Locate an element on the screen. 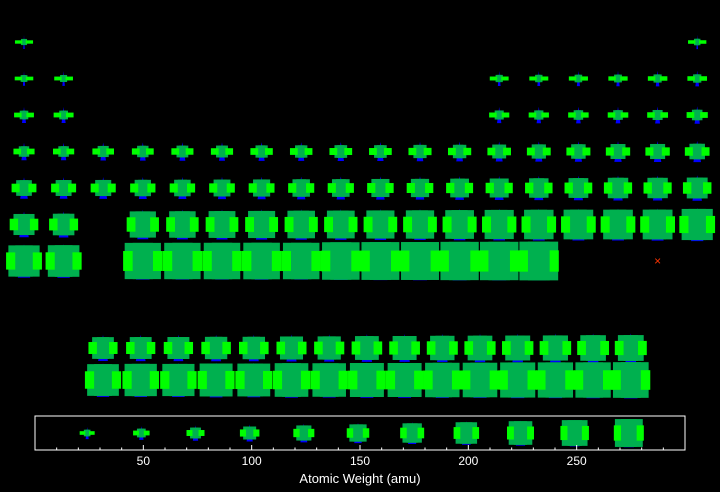 This screenshot has width=720, height=492. element-78-core is located at coordinates (380, 224).